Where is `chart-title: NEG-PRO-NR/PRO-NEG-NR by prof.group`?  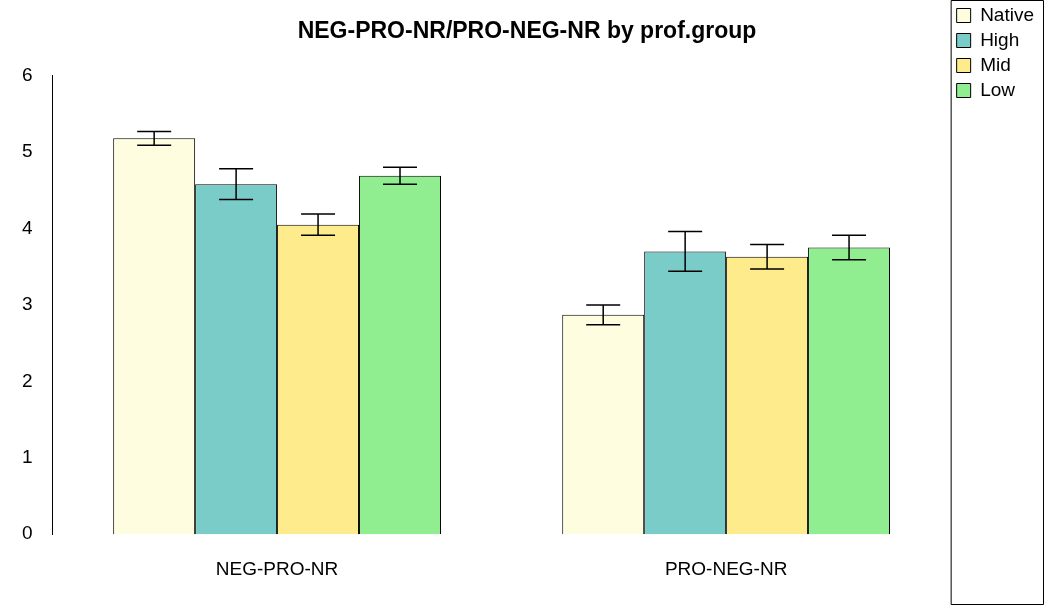 chart-title: NEG-PRO-NR/PRO-NEG-NR by prof.group is located at coordinates (527, 30).